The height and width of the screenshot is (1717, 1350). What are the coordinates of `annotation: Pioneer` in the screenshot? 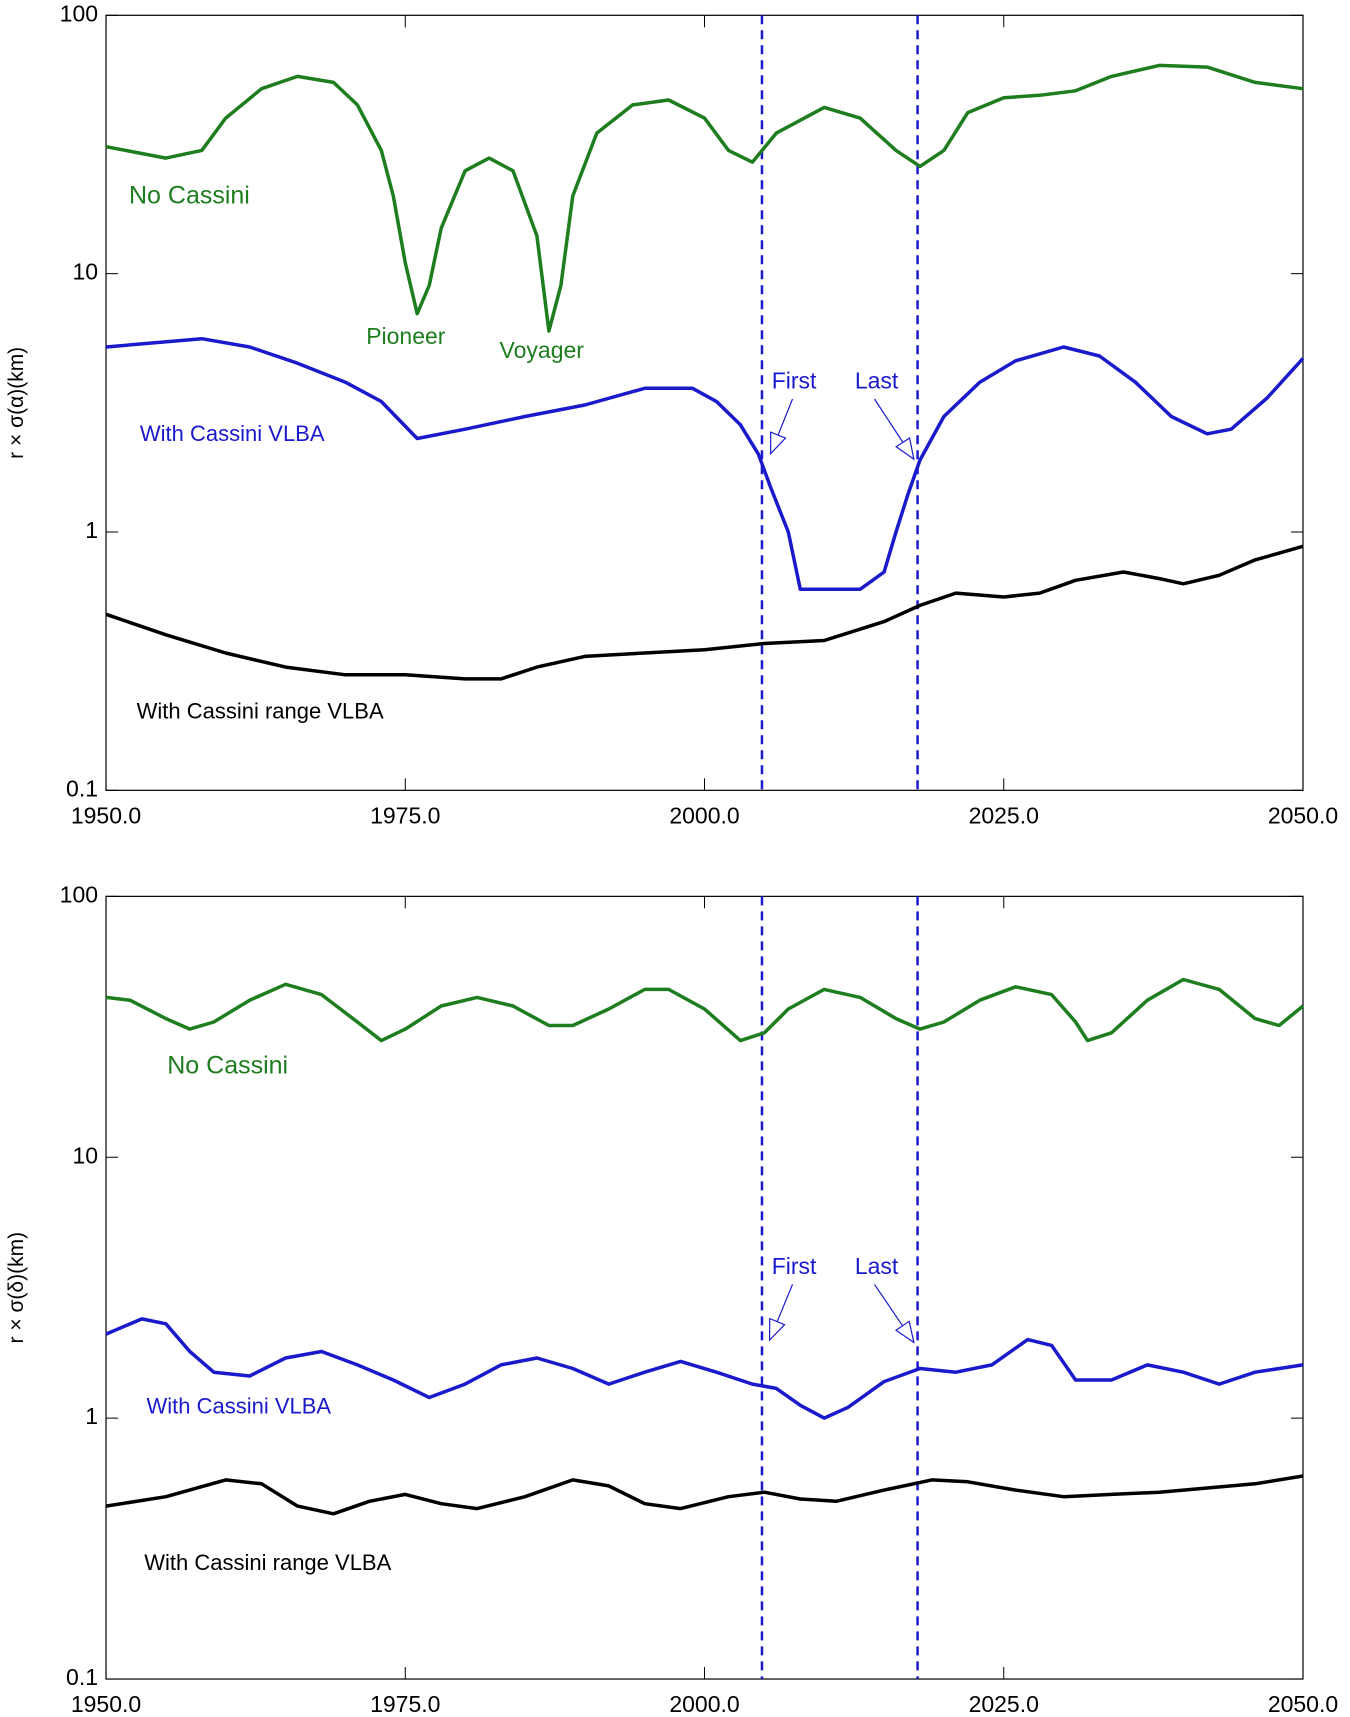 It's located at (406, 336).